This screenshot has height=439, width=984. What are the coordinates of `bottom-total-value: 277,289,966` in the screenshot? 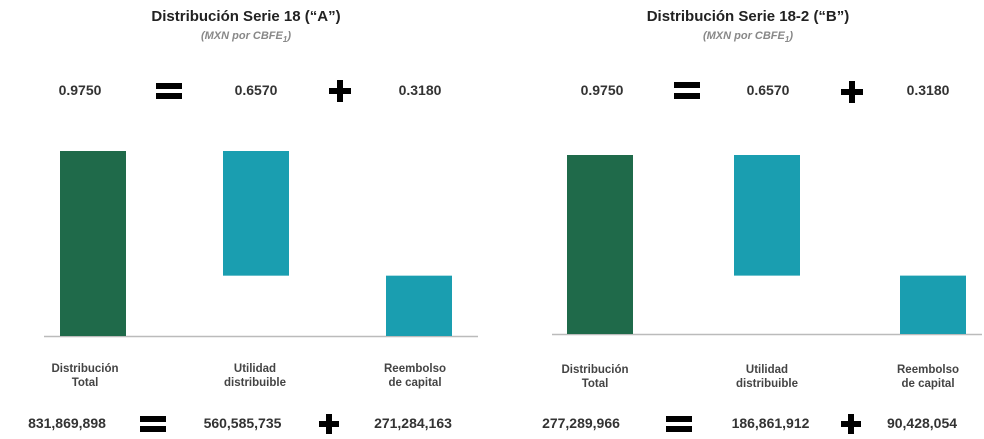 It's located at (581, 423).